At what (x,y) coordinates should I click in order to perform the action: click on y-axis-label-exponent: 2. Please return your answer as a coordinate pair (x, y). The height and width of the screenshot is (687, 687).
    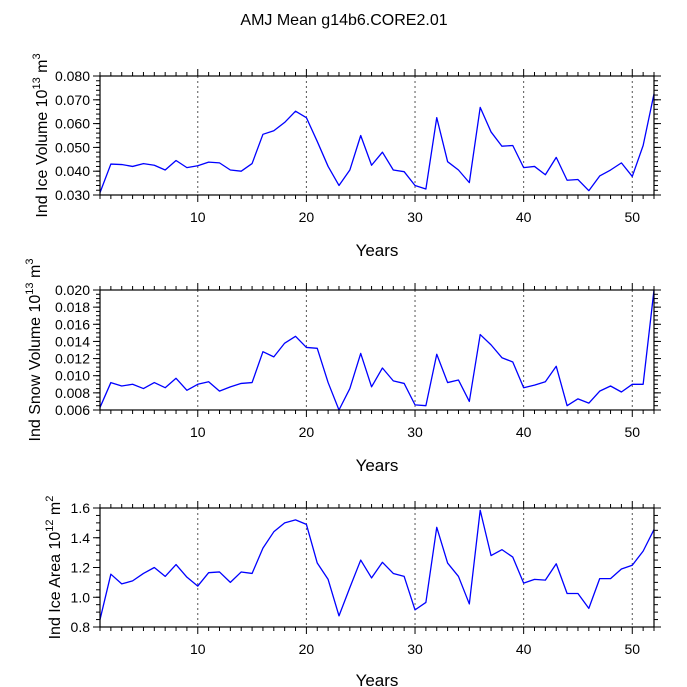
    Looking at the image, I should click on (50, 499).